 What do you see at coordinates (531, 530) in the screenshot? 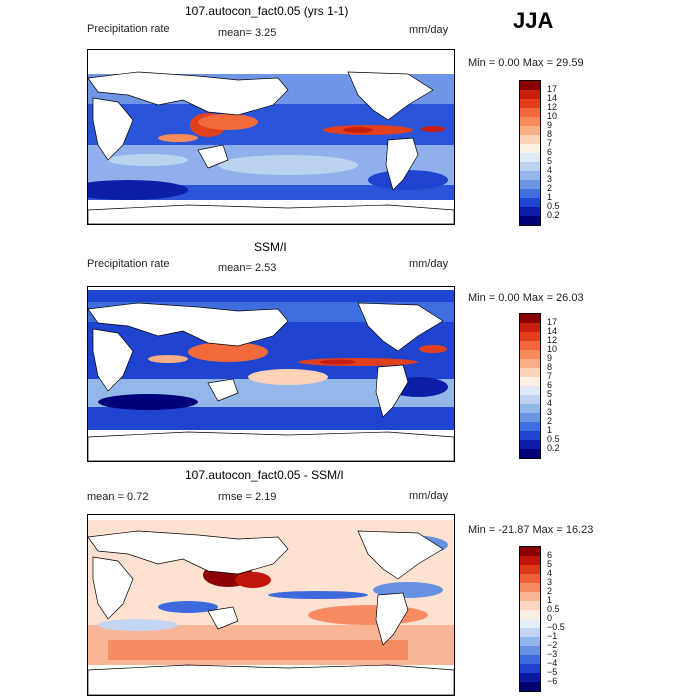
I see `panel3-minmax: Min = -21.87 Max = 16.23` at bounding box center [531, 530].